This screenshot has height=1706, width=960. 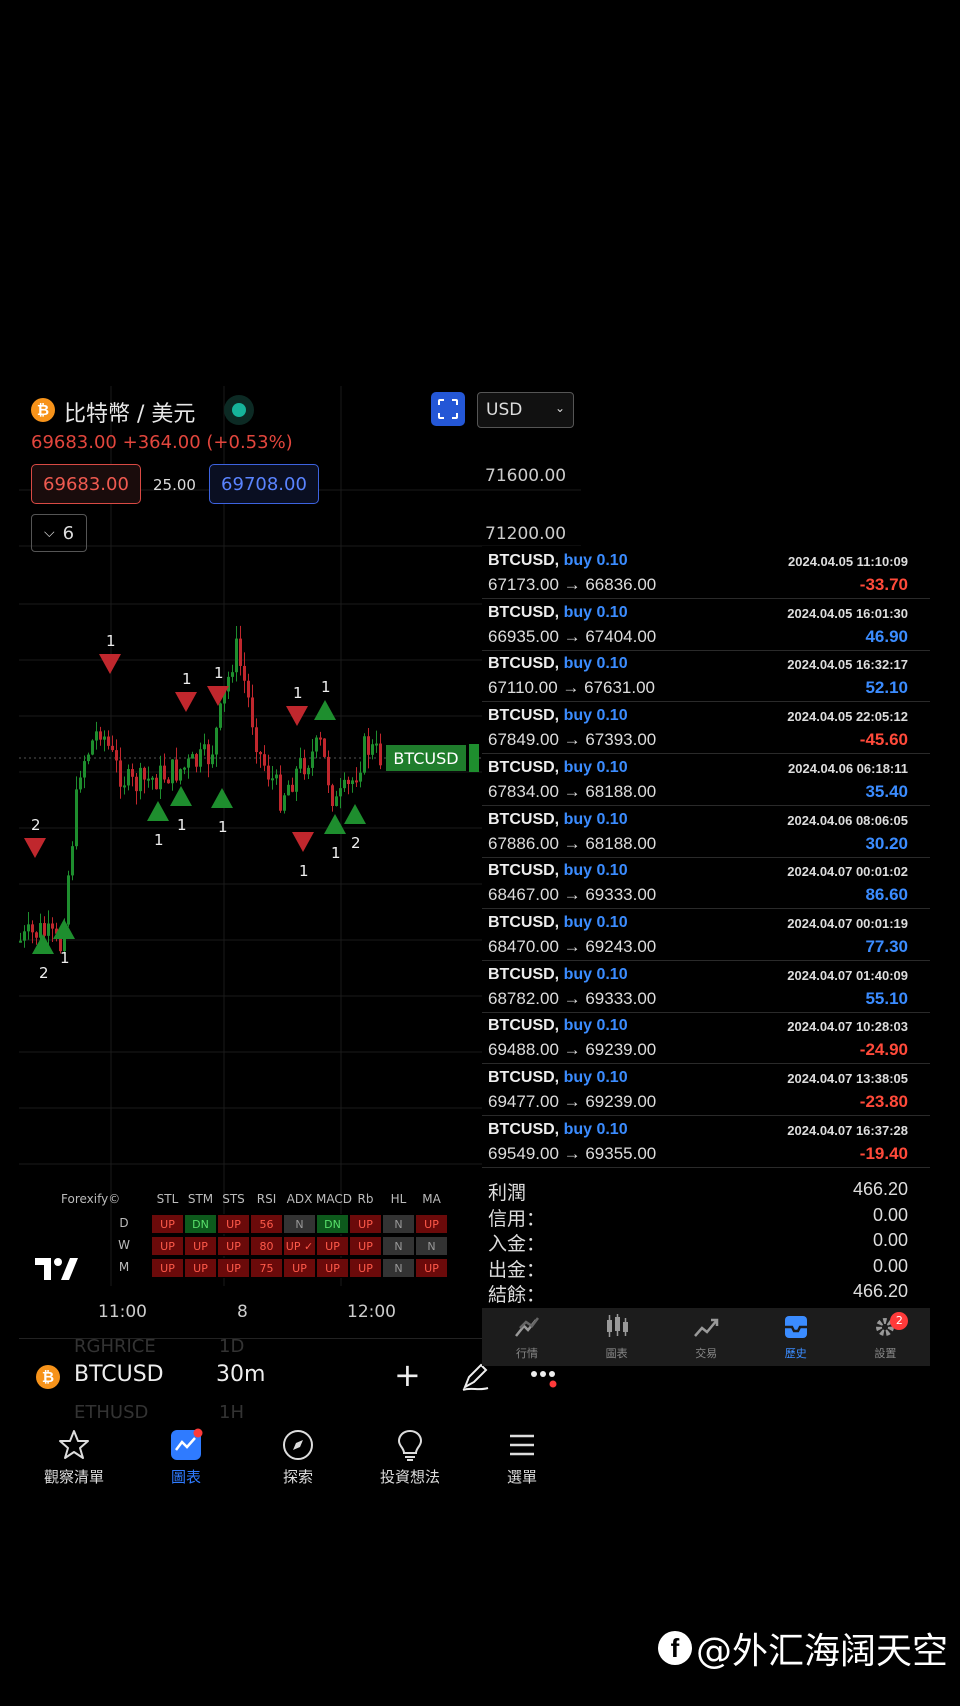 I want to click on nav-item-watchlist: 觀察清單, so click(x=74, y=1457).